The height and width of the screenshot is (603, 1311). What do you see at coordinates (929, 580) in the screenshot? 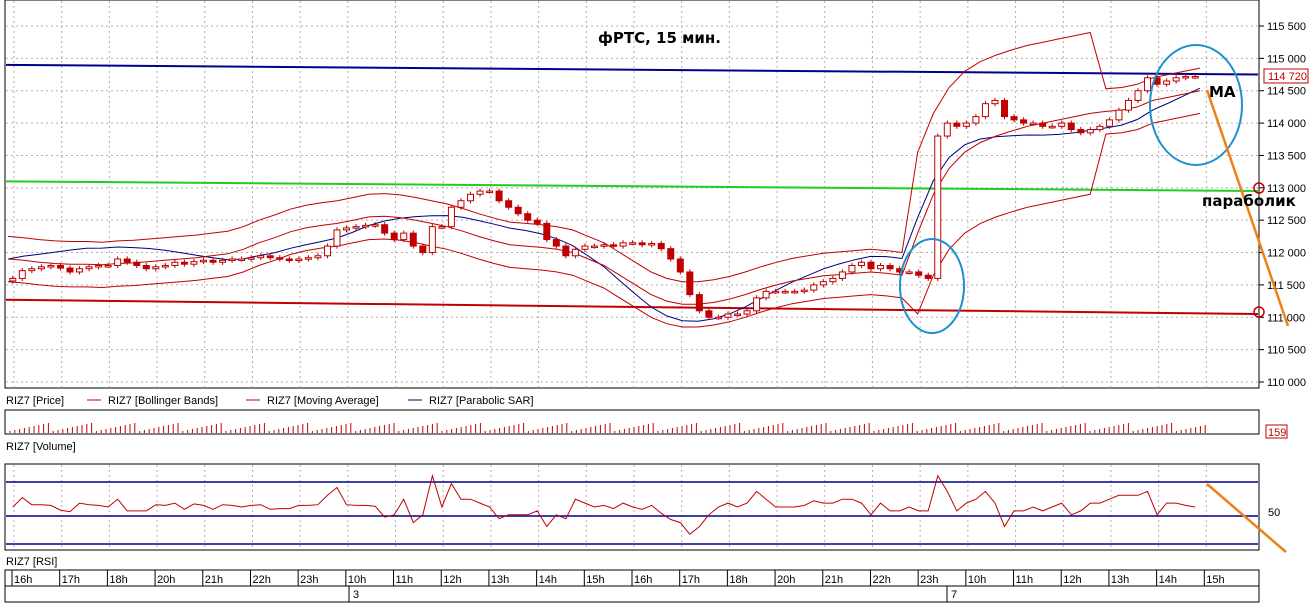
I see `time-tick-label: 23h` at bounding box center [929, 580].